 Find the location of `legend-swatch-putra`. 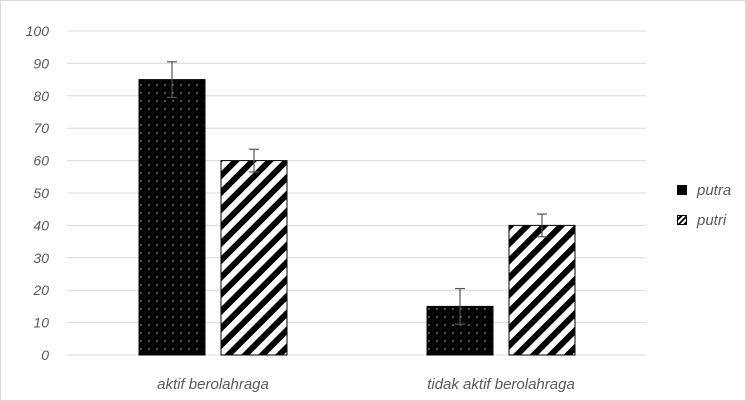

legend-swatch-putra is located at coordinates (682, 190).